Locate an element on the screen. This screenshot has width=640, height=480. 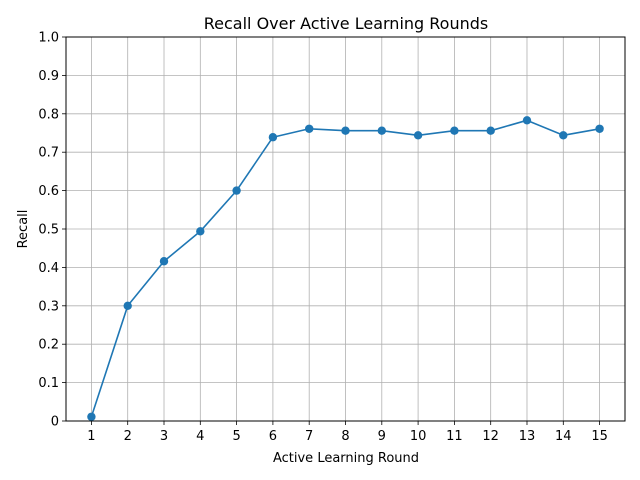
x-tick-label: 15 is located at coordinates (599, 436).